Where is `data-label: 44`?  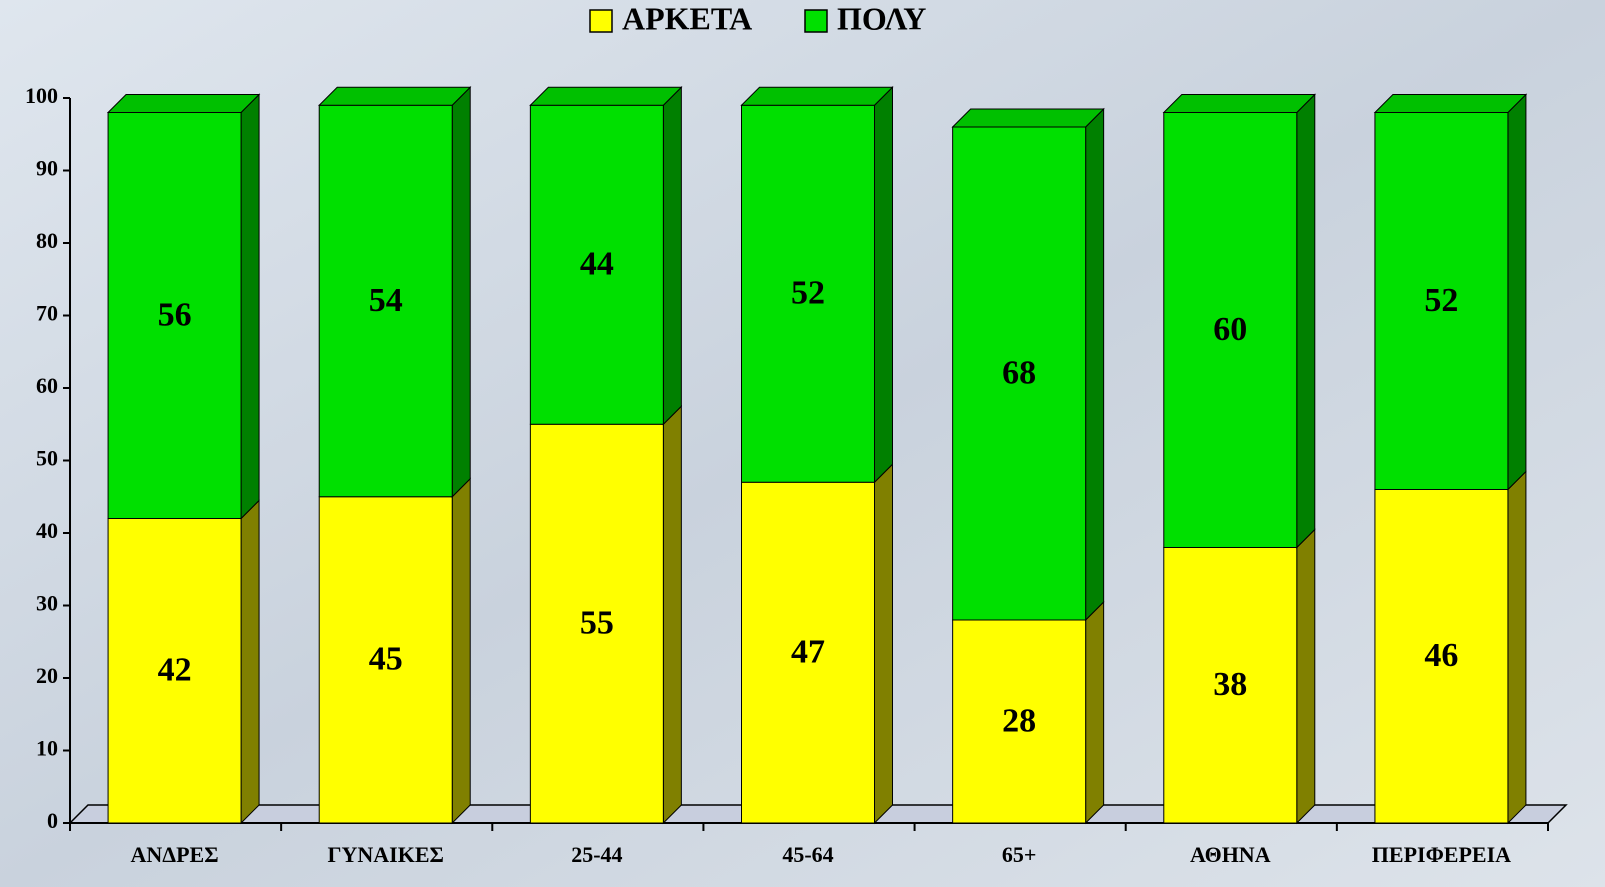 data-label: 44 is located at coordinates (597, 264).